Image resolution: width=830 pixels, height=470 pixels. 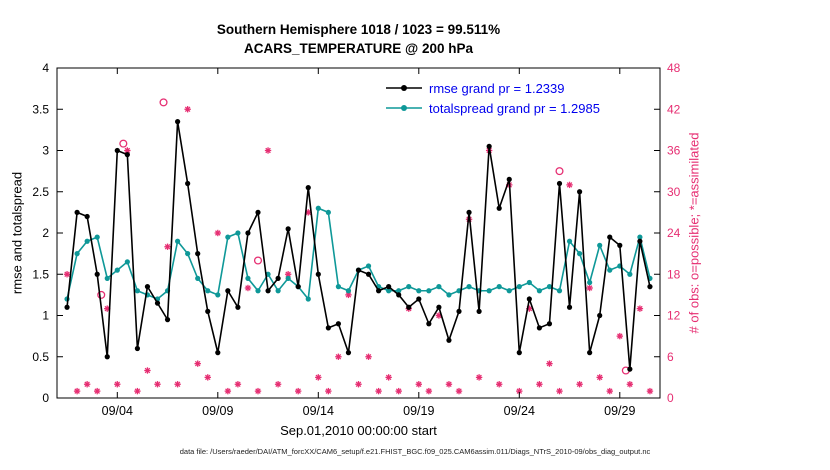 What do you see at coordinates (318, 411) in the screenshot?
I see `svg-text: 09/14` at bounding box center [318, 411].